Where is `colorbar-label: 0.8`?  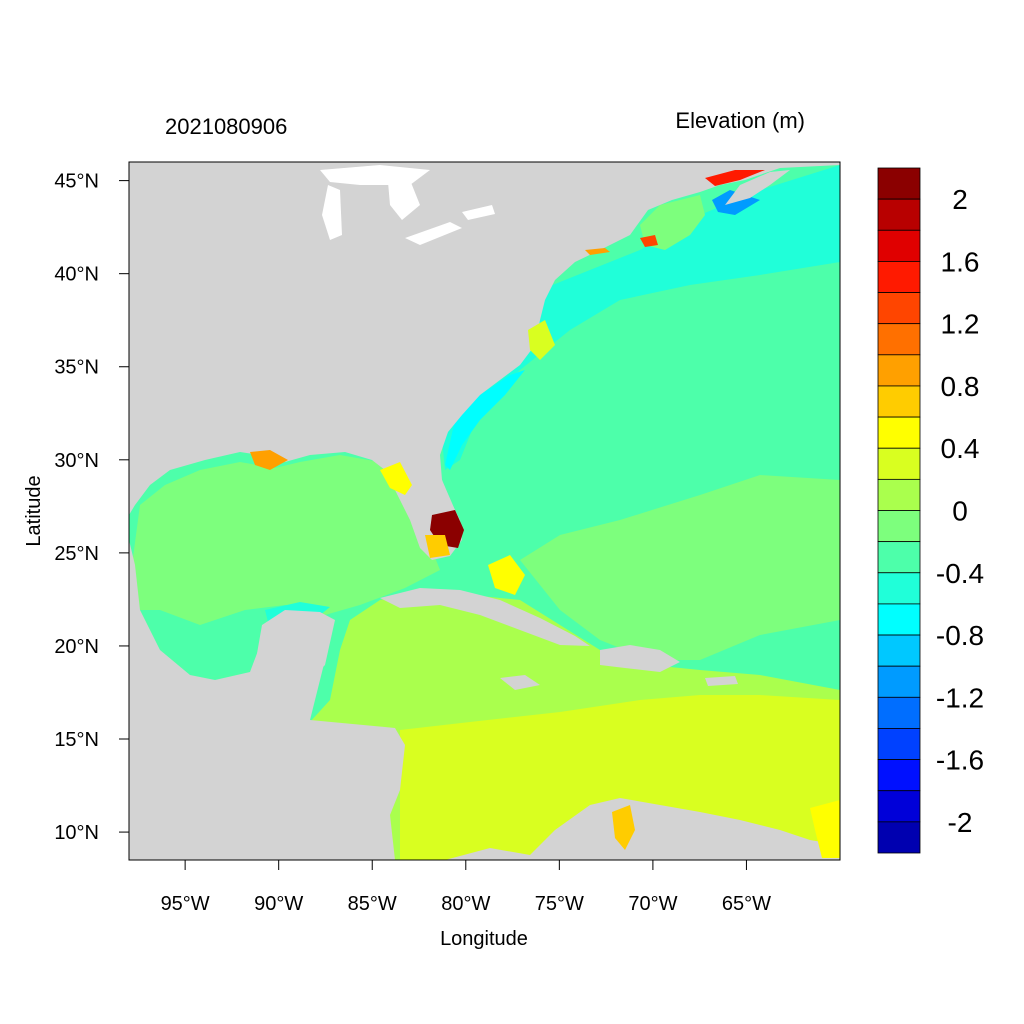 colorbar-label: 0.8 is located at coordinates (960, 386).